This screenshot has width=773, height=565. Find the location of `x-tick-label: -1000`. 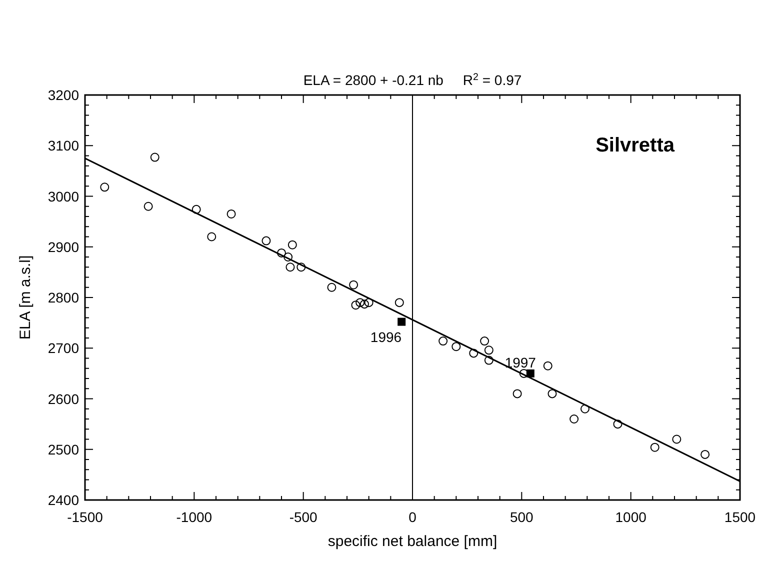

x-tick-label: -1000 is located at coordinates (194, 517).